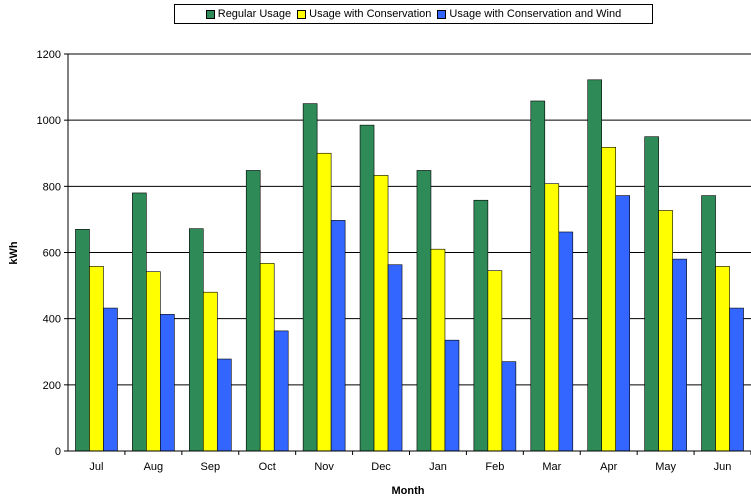 The image size is (751, 501). What do you see at coordinates (281, 391) in the screenshot?
I see `bar-usage-with-conservation-and-wind-oct` at bounding box center [281, 391].